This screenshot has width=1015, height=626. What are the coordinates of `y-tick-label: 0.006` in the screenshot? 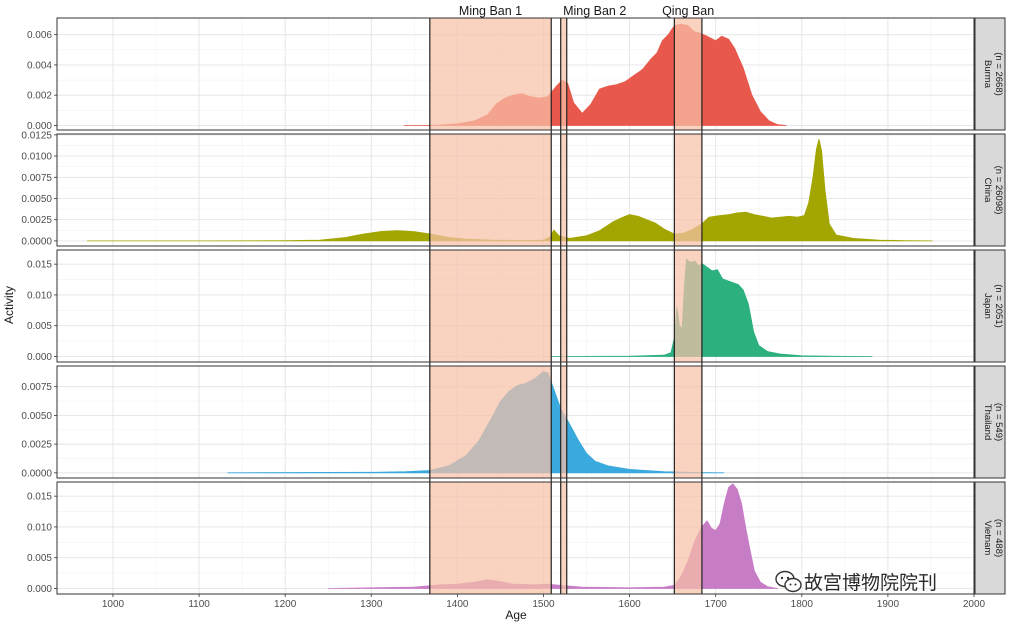 It's located at (39, 35).